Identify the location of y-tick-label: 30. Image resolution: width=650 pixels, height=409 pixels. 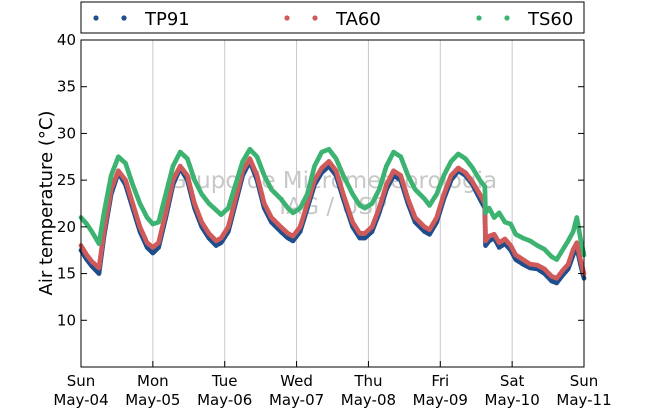
(66, 133).